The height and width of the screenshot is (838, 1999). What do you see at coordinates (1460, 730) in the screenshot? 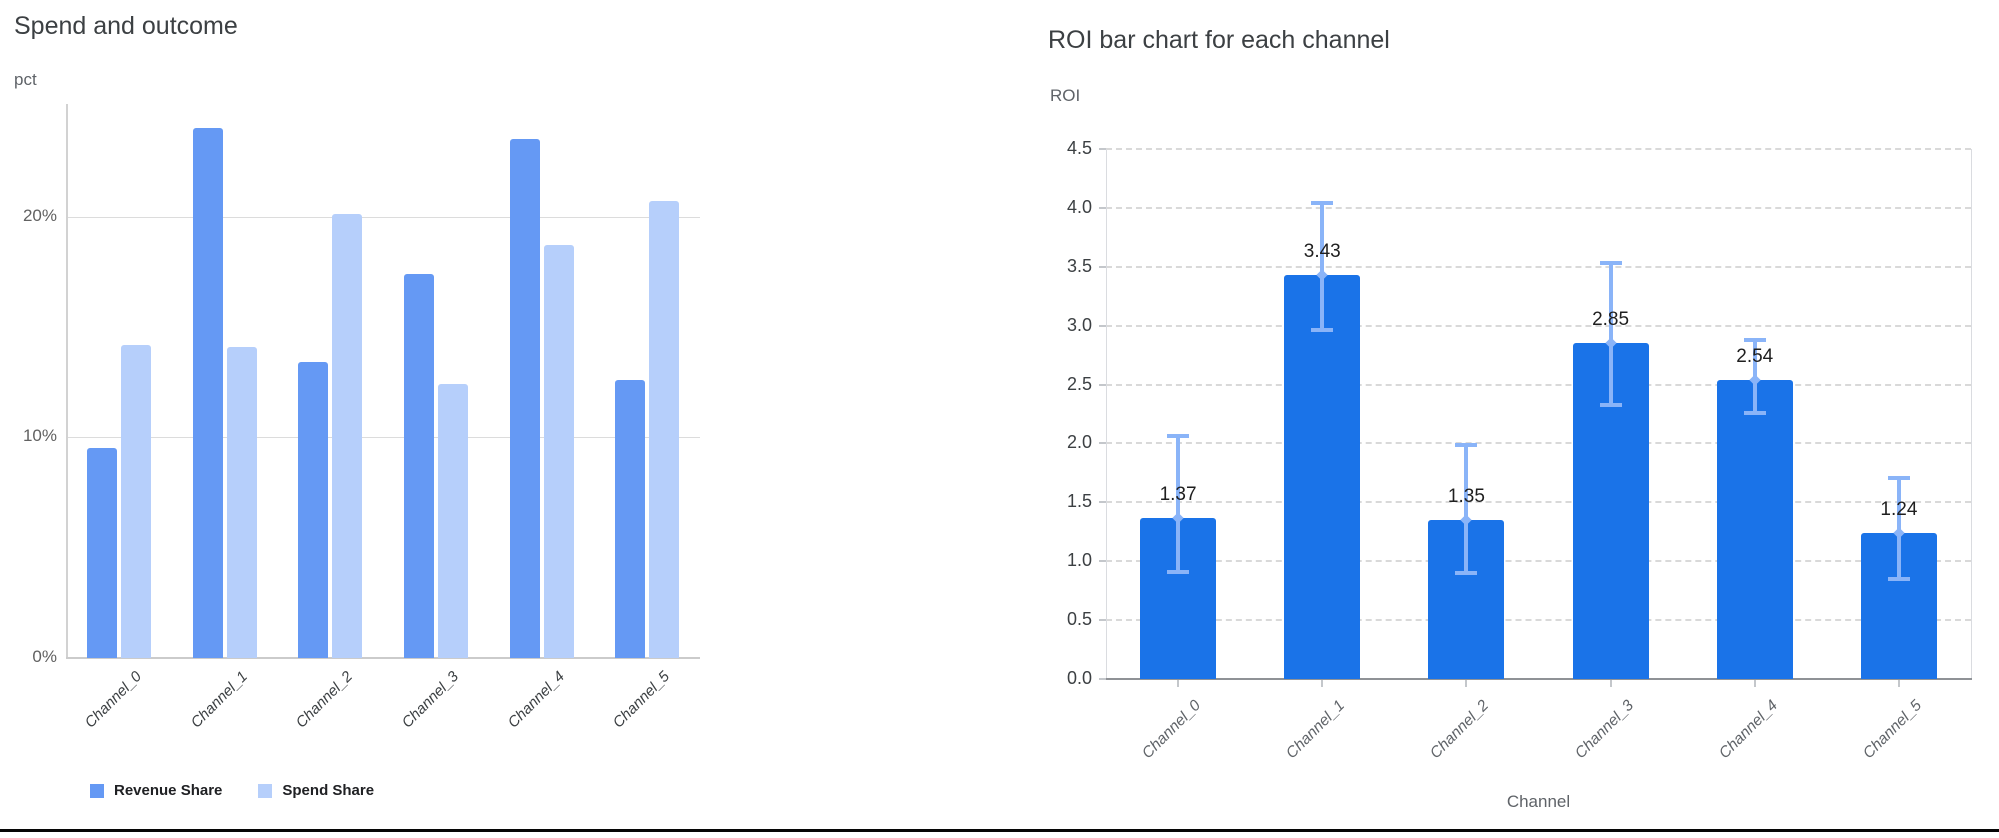
I see `x-tick-label: Channel_2` at bounding box center [1460, 730].